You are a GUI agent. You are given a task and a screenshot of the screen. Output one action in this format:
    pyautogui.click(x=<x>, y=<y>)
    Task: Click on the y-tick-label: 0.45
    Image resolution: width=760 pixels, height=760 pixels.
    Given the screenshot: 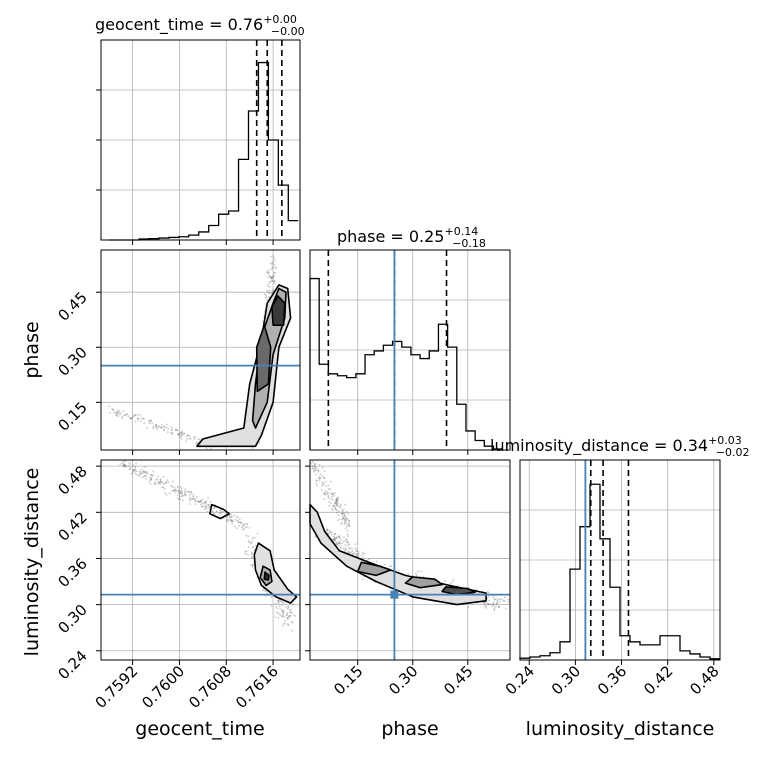 What is the action you would take?
    pyautogui.click(x=72, y=306)
    